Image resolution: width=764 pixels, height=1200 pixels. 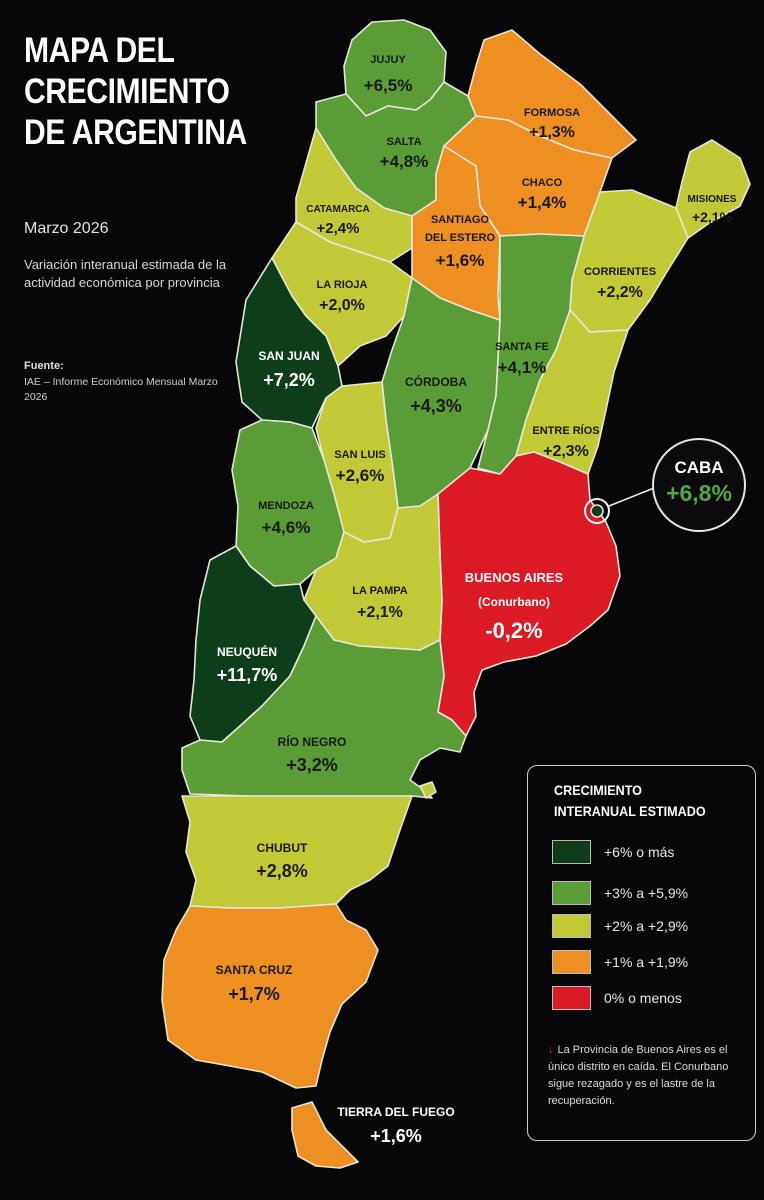 What do you see at coordinates (286, 527) in the screenshot?
I see `label-mendoza-value: +4,6%` at bounding box center [286, 527].